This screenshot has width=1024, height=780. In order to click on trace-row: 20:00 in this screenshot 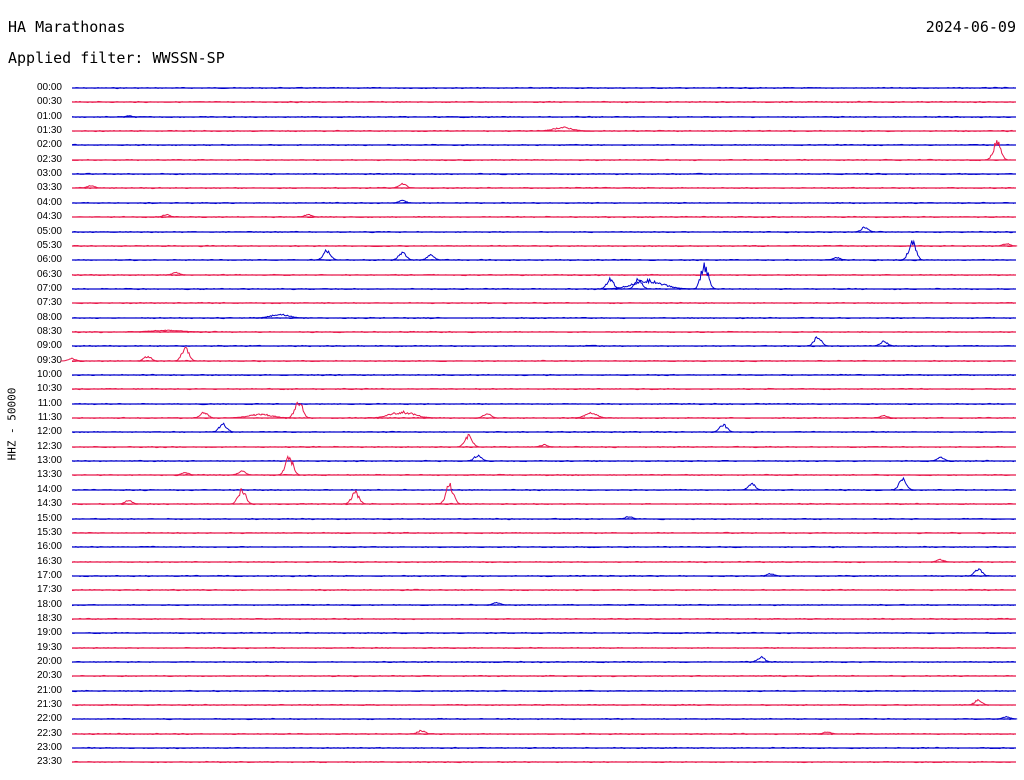, I will do `click(512, 662)`.